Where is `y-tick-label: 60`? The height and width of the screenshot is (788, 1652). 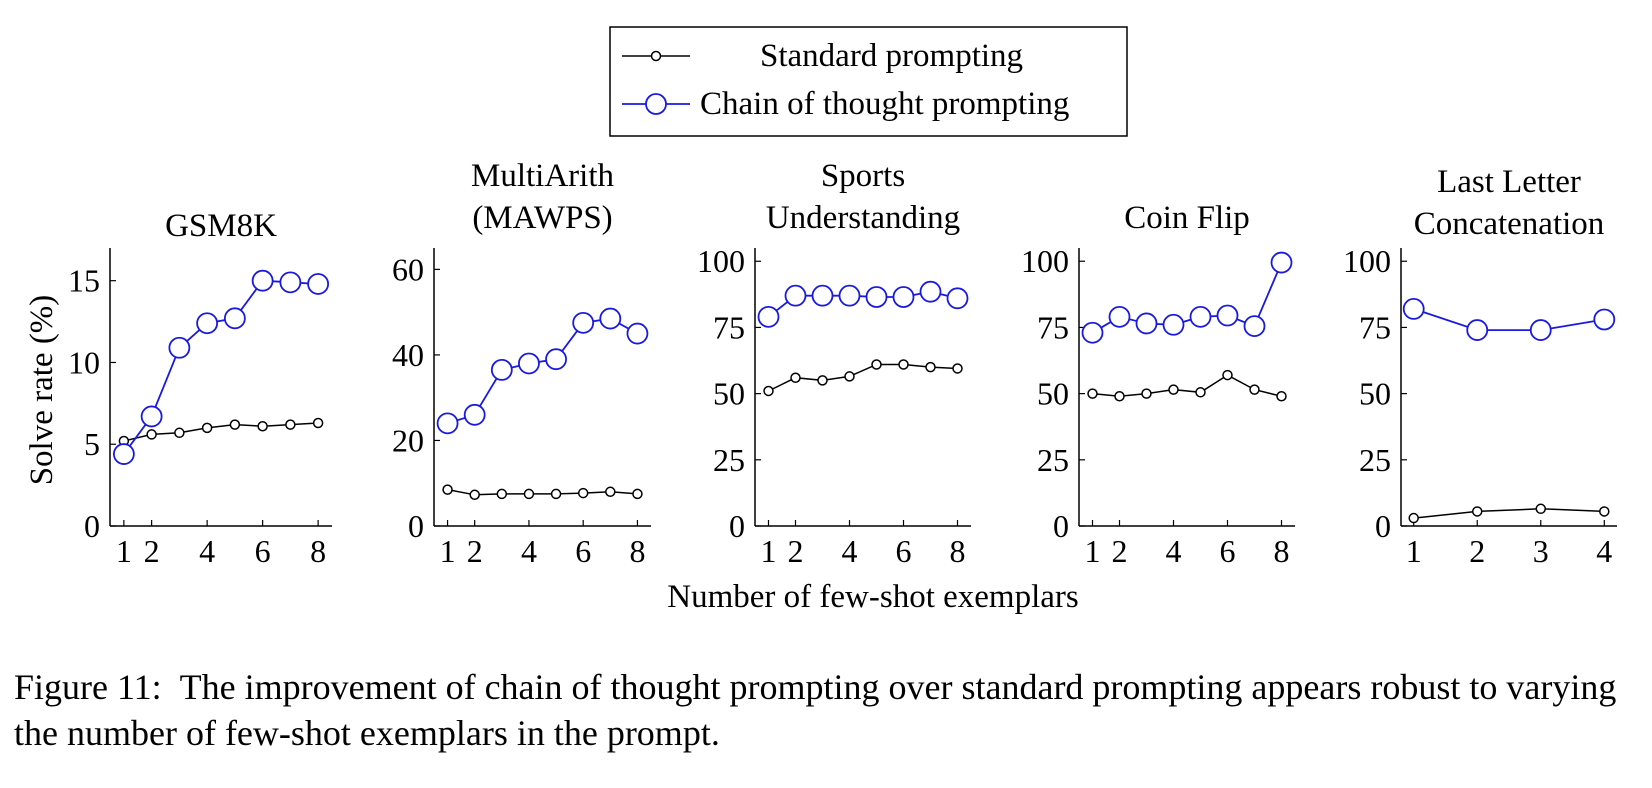 y-tick-label: 60 is located at coordinates (408, 269).